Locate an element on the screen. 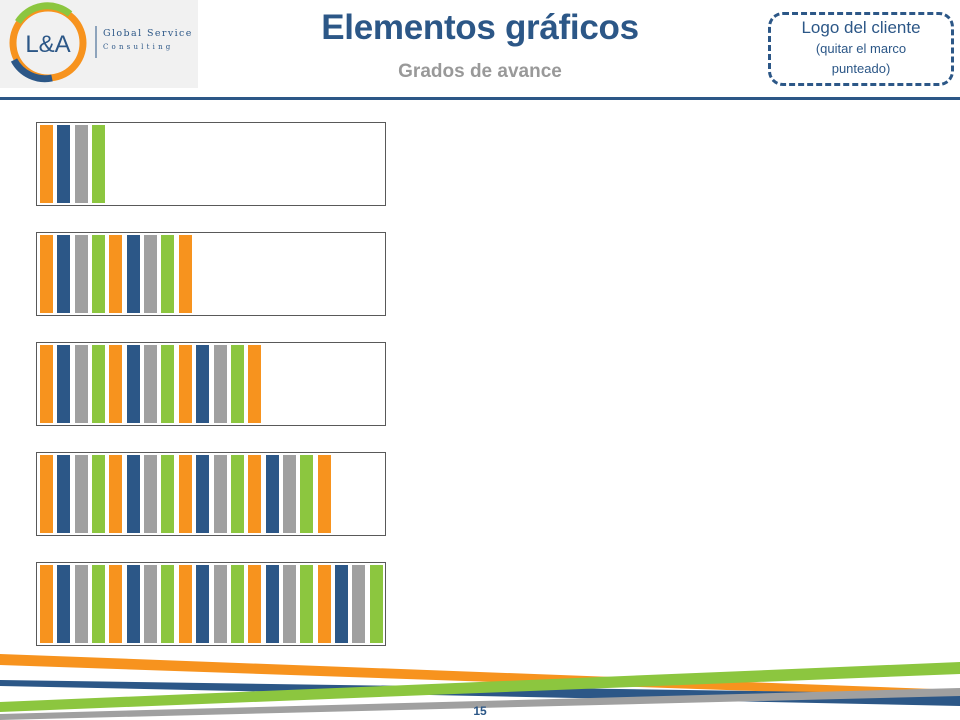 The height and width of the screenshot is (720, 960). client-logo-label: Logo del cliente is located at coordinates (861, 27).